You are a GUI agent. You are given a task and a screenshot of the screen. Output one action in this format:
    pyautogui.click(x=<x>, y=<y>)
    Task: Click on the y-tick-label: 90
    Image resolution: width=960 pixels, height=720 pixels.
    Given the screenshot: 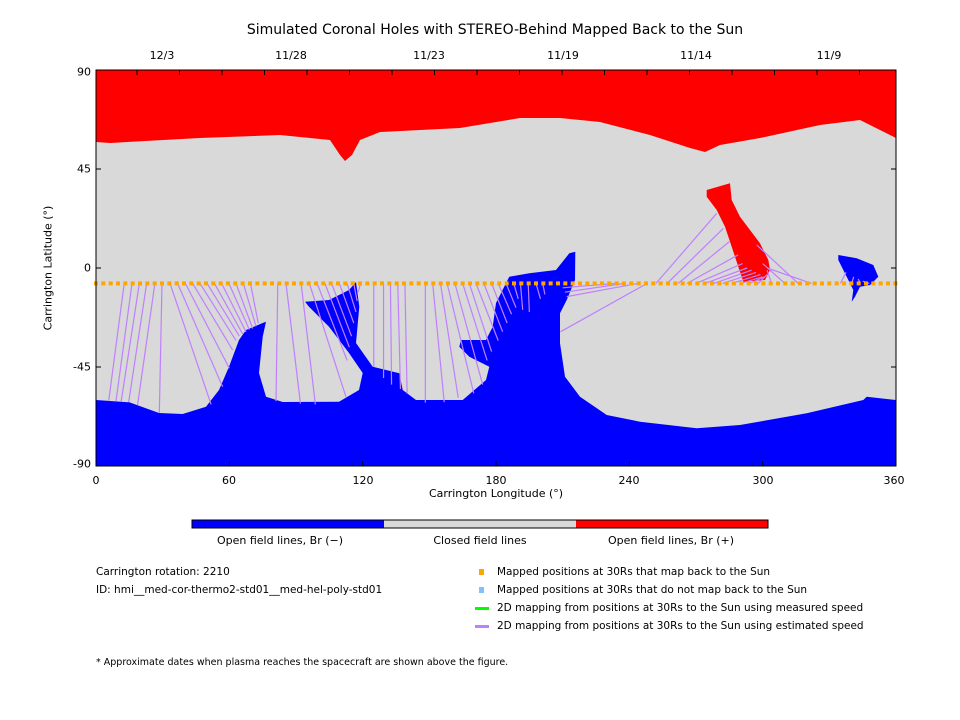 What is the action you would take?
    pyautogui.click(x=84, y=72)
    